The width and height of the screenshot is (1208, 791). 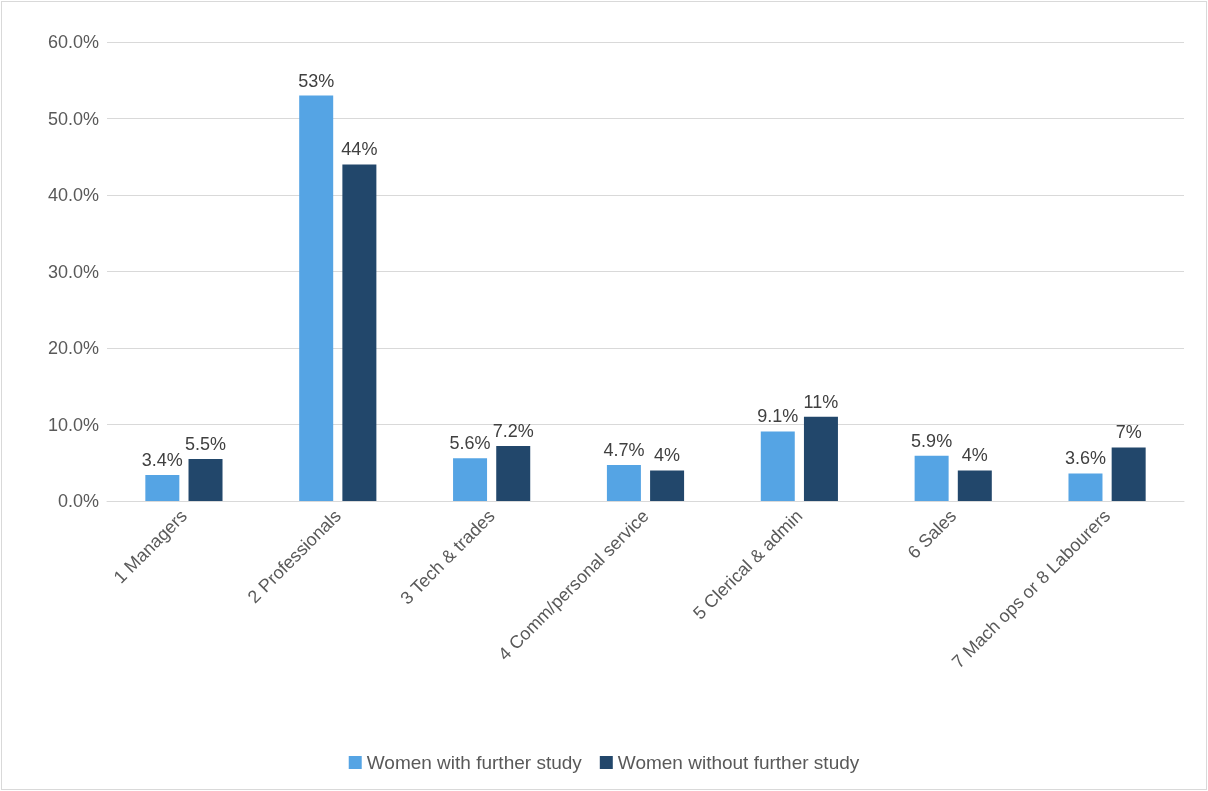 What do you see at coordinates (316, 80) in the screenshot?
I see `data-label: 53%` at bounding box center [316, 80].